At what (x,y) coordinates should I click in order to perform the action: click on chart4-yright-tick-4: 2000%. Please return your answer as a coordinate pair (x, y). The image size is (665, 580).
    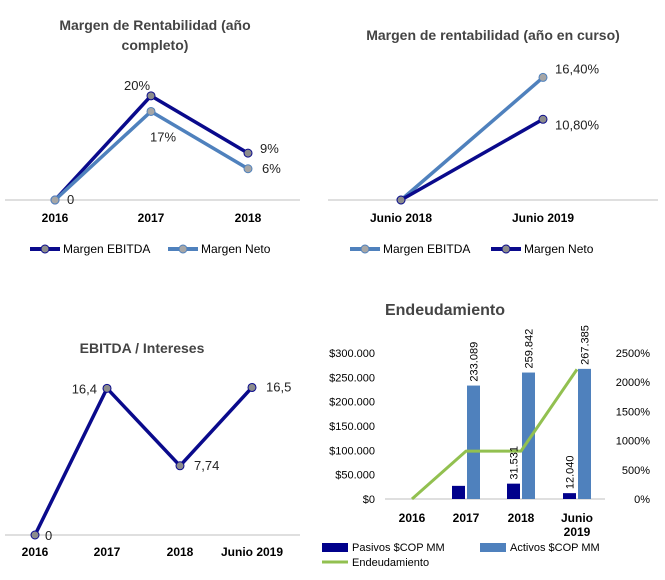
    Looking at the image, I should click on (633, 383).